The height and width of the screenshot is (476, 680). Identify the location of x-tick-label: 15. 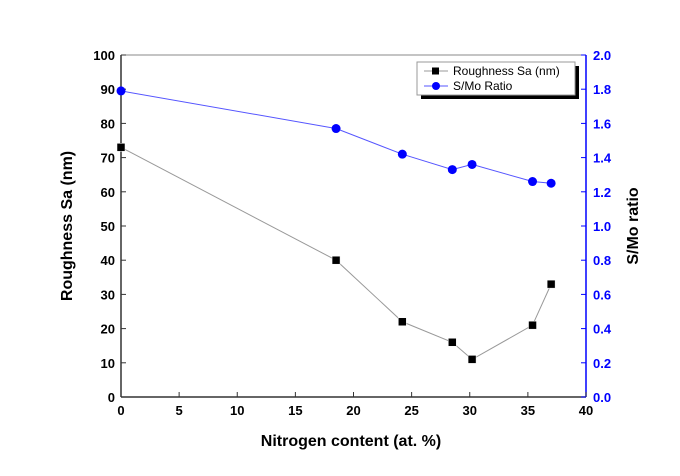
(295, 410).